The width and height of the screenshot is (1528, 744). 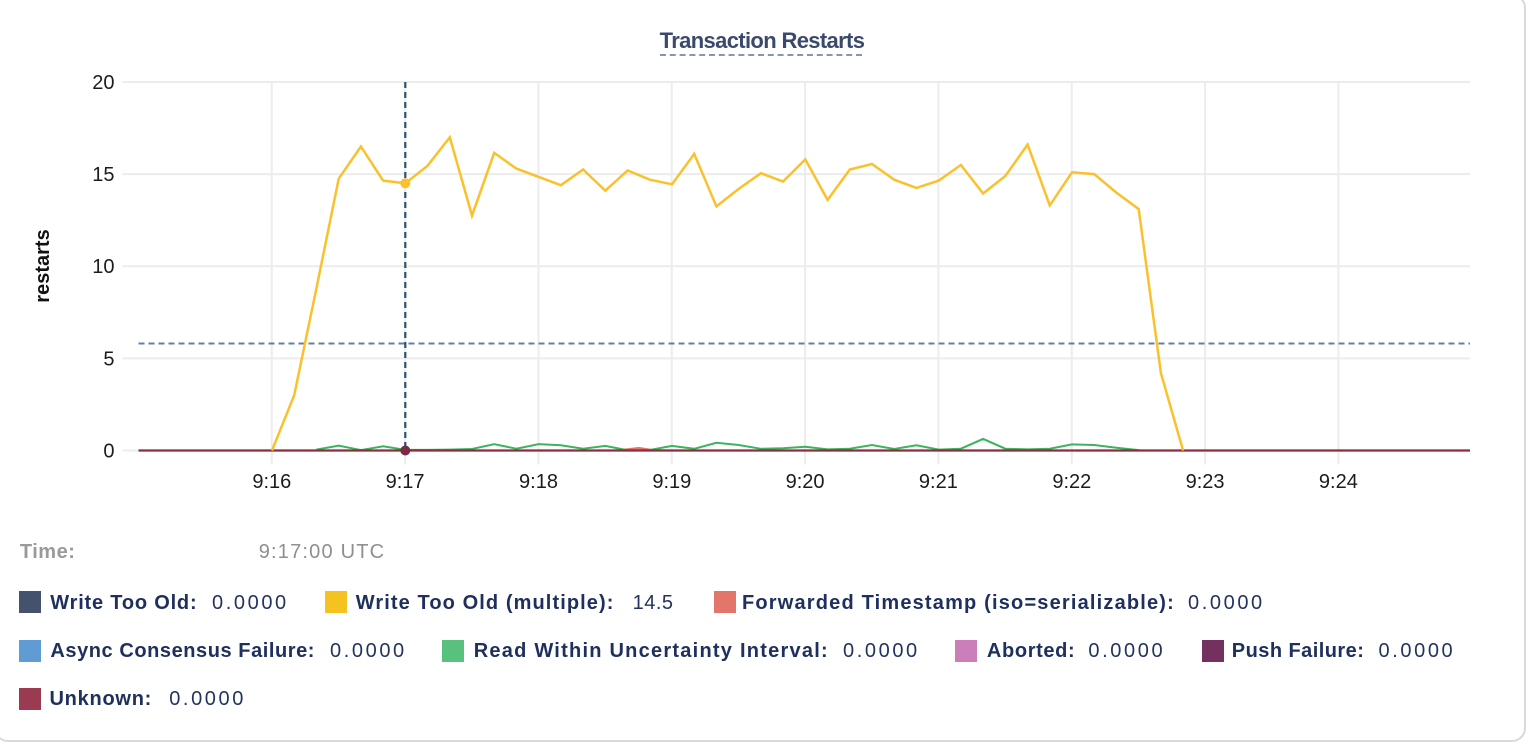 I want to click on svg-text: 9:22, so click(x=1071, y=482).